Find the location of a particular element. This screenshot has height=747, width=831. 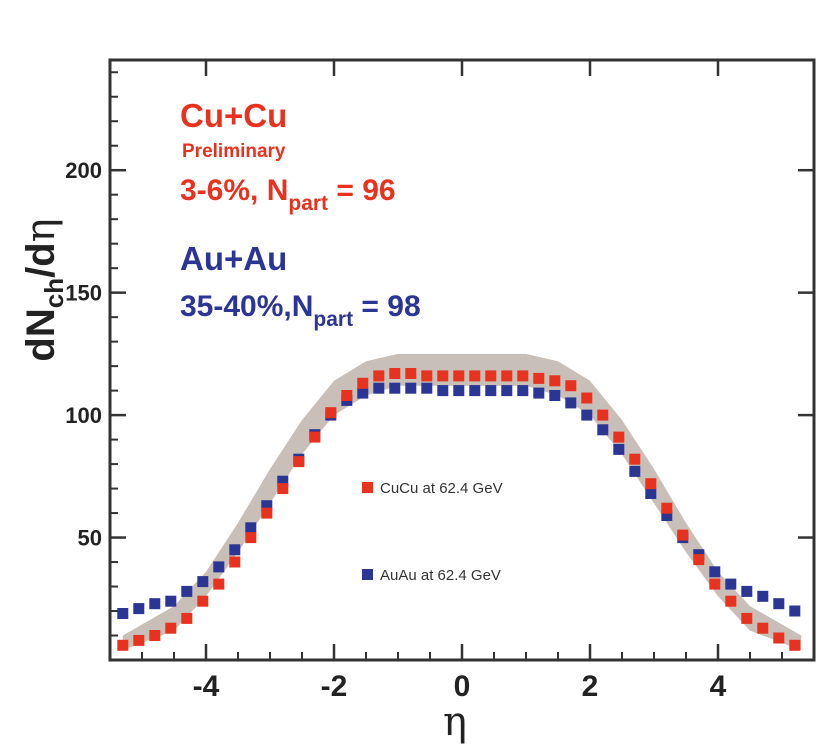

x-axis-label: η is located at coordinates (455, 722).